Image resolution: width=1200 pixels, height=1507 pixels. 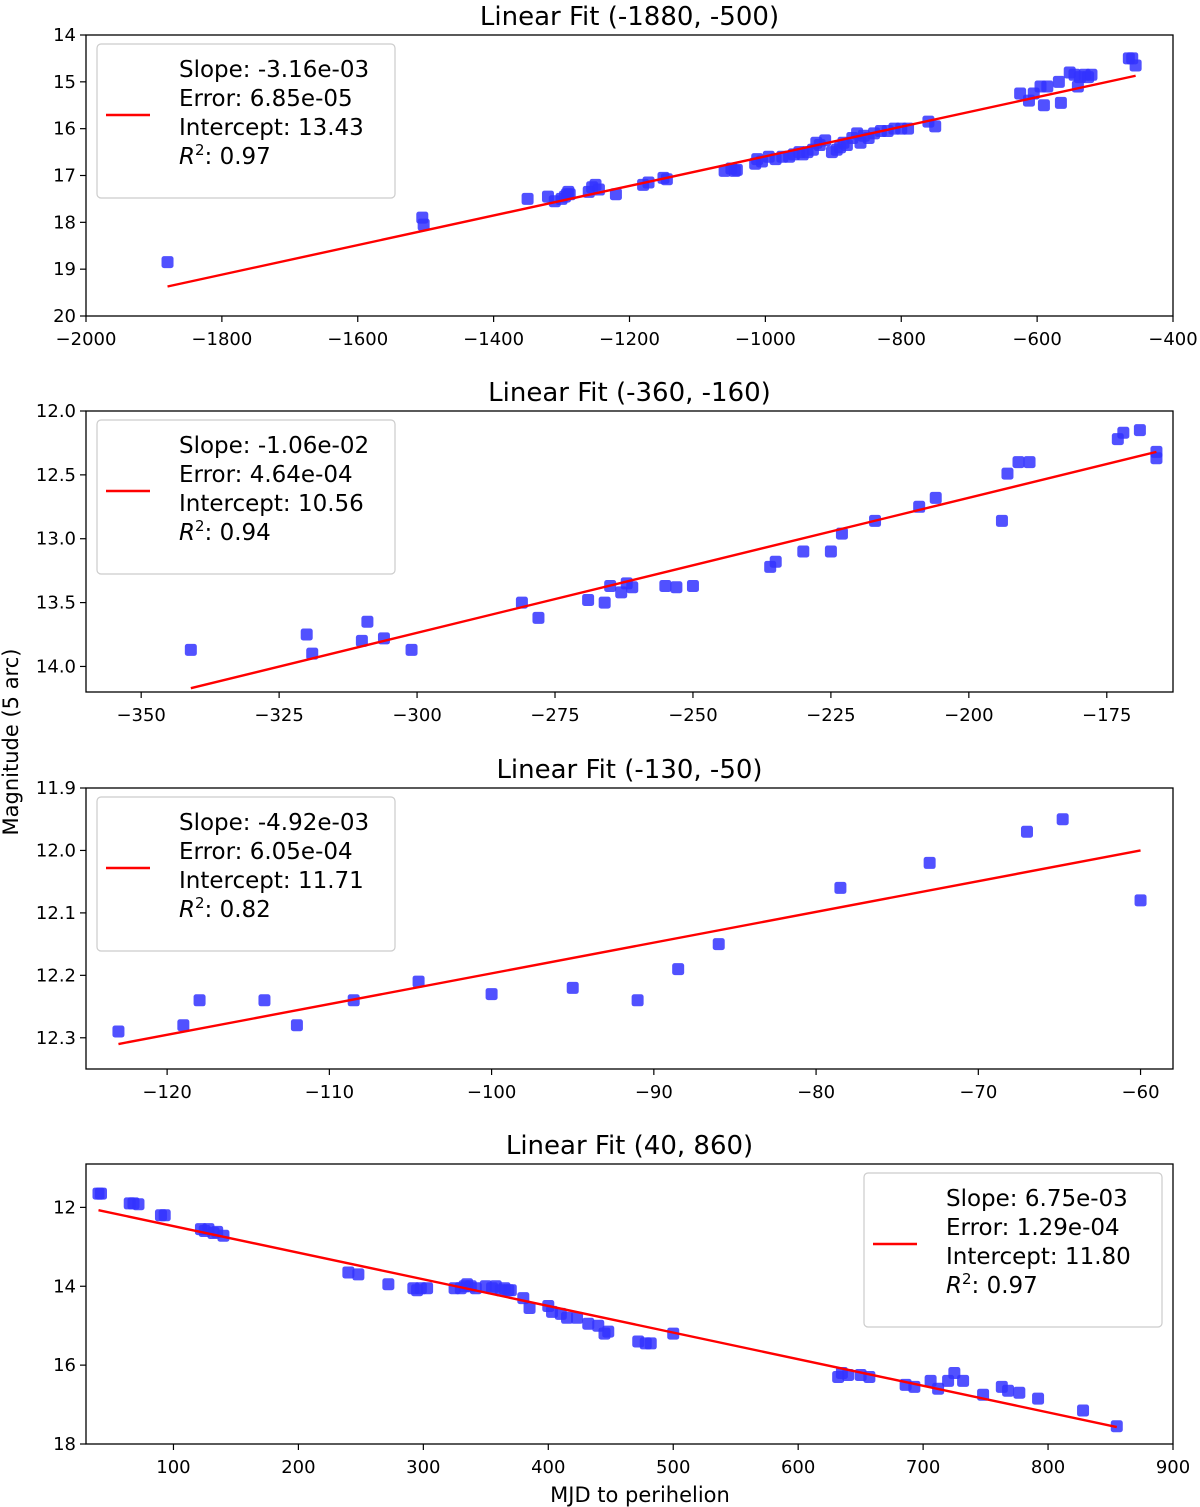 What do you see at coordinates (173, 1467) in the screenshot?
I see `x-tick-label: 100` at bounding box center [173, 1467].